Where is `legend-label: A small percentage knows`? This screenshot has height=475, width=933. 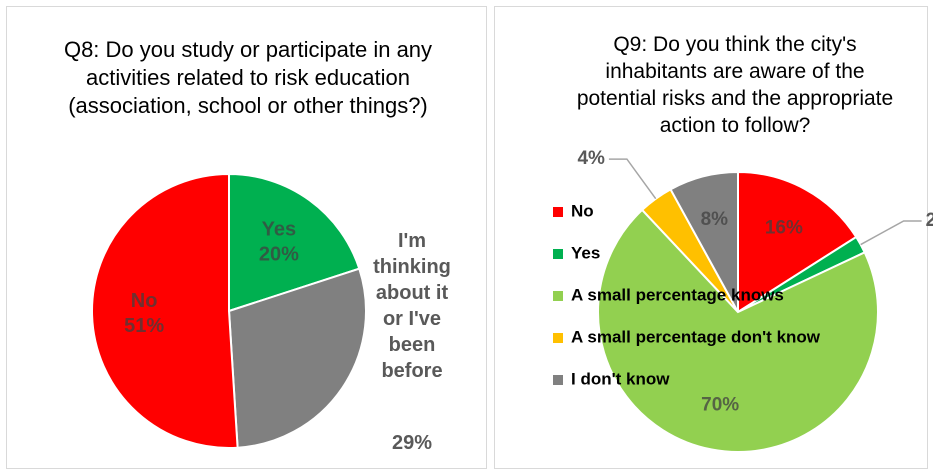 legend-label: A small percentage knows is located at coordinates (677, 294).